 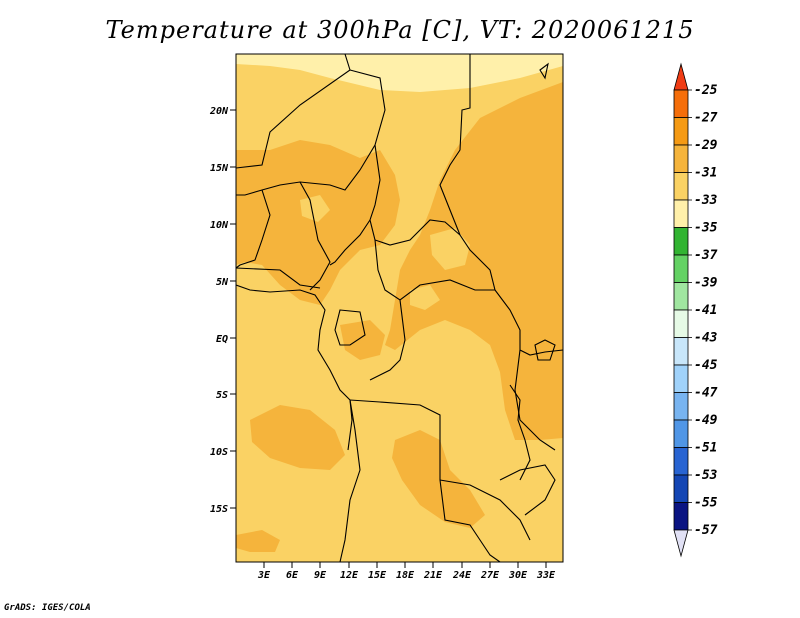 What do you see at coordinates (349, 575) in the screenshot?
I see `lon-tick-label: 12E` at bounding box center [349, 575].